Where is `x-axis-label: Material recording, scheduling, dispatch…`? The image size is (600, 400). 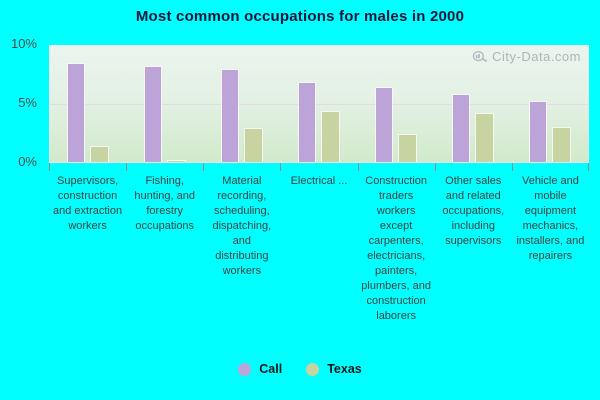
x-axis-label: Material recording, scheduling, dispatch… is located at coordinates (242, 226).